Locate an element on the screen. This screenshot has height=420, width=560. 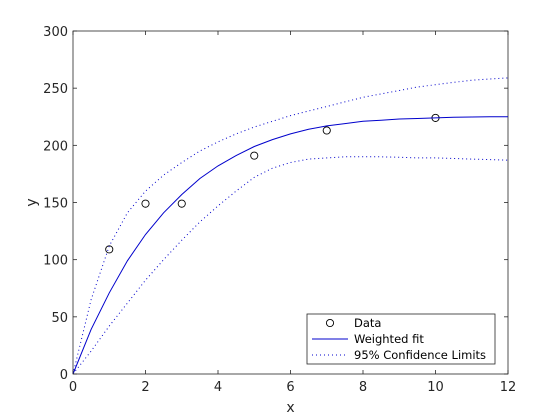
legend: Data Weighted fit 95% Confidence Limits is located at coordinates (401, 339).